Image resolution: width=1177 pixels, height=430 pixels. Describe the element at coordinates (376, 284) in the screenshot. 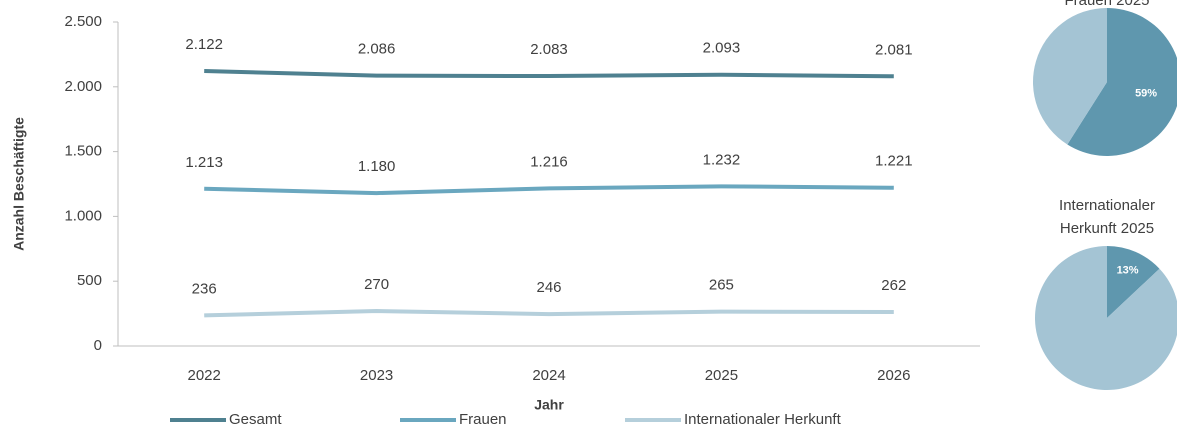

I see `data-label: 270` at that location.